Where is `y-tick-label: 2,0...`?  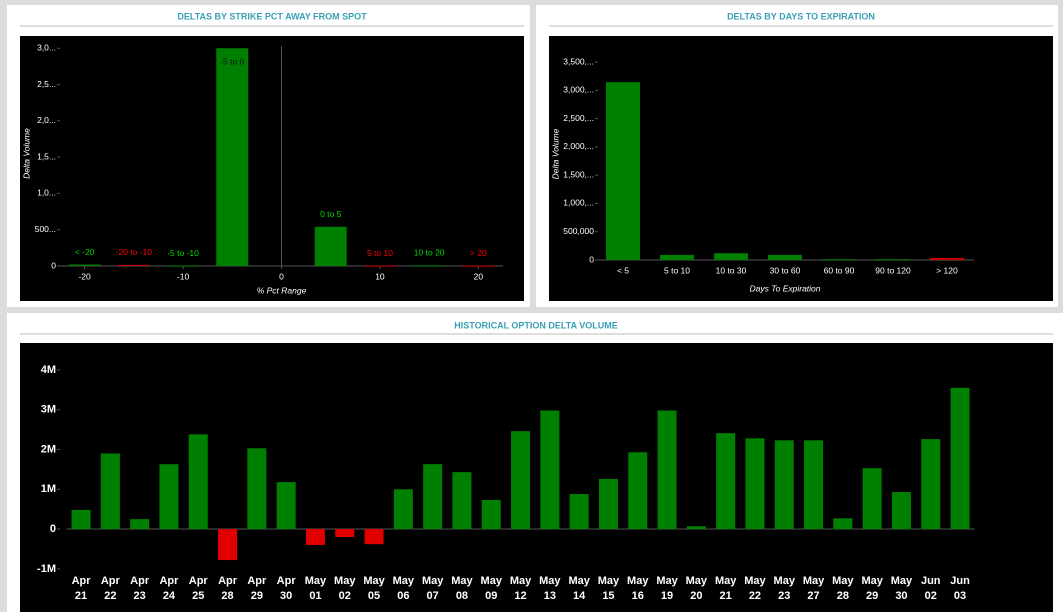 y-tick-label: 2,0... is located at coordinates (46, 120).